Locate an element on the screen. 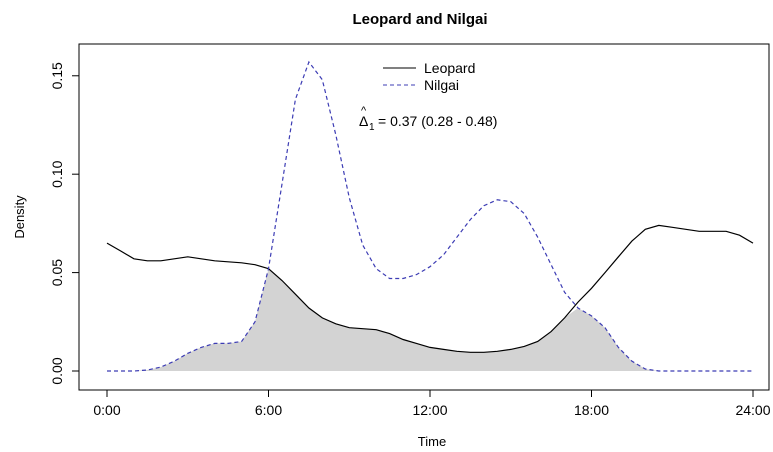 The width and height of the screenshot is (773, 452). annotation-text: = 0.37 (0.28 - 0.48) is located at coordinates (437, 121).